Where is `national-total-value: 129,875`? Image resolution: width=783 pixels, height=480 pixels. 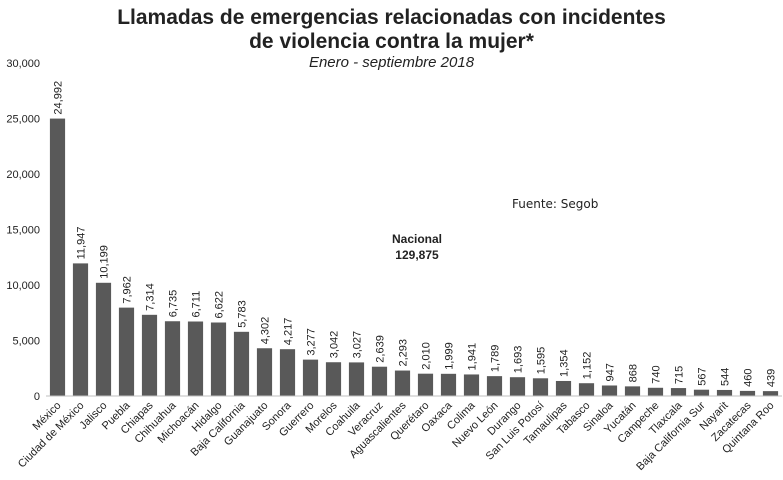 national-total-value: 129,875 is located at coordinates (417, 255).